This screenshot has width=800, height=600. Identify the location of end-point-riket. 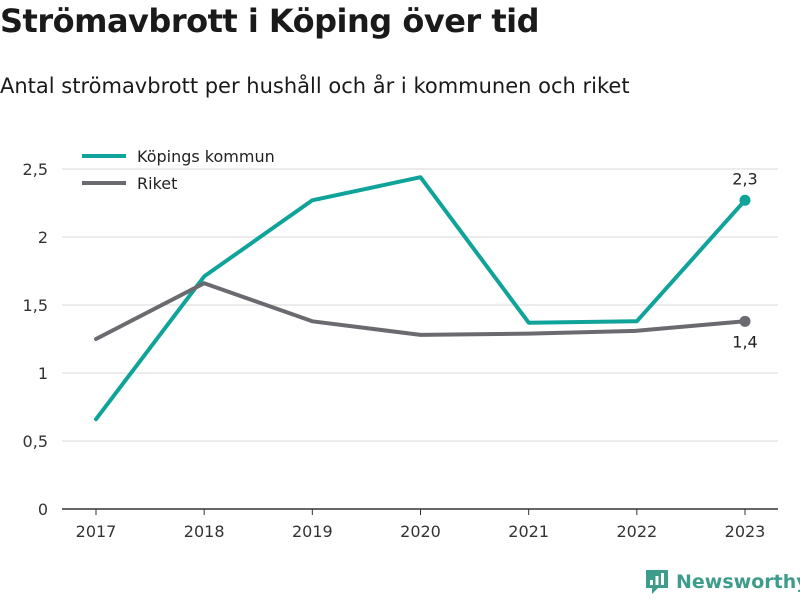
(745, 321).